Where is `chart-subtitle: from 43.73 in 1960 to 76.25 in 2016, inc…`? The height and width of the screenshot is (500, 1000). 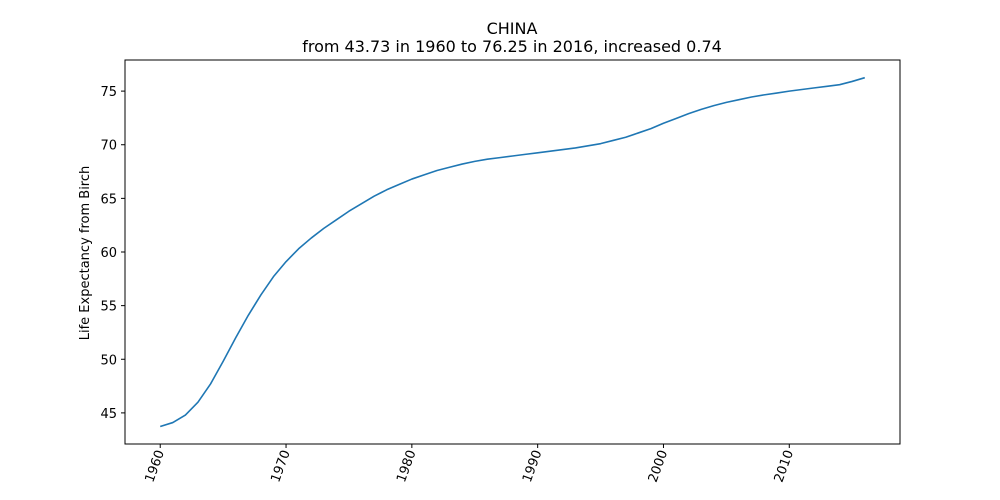
chart-subtitle: from 43.73 in 1960 to 76.25 in 2016, inc… is located at coordinates (512, 46).